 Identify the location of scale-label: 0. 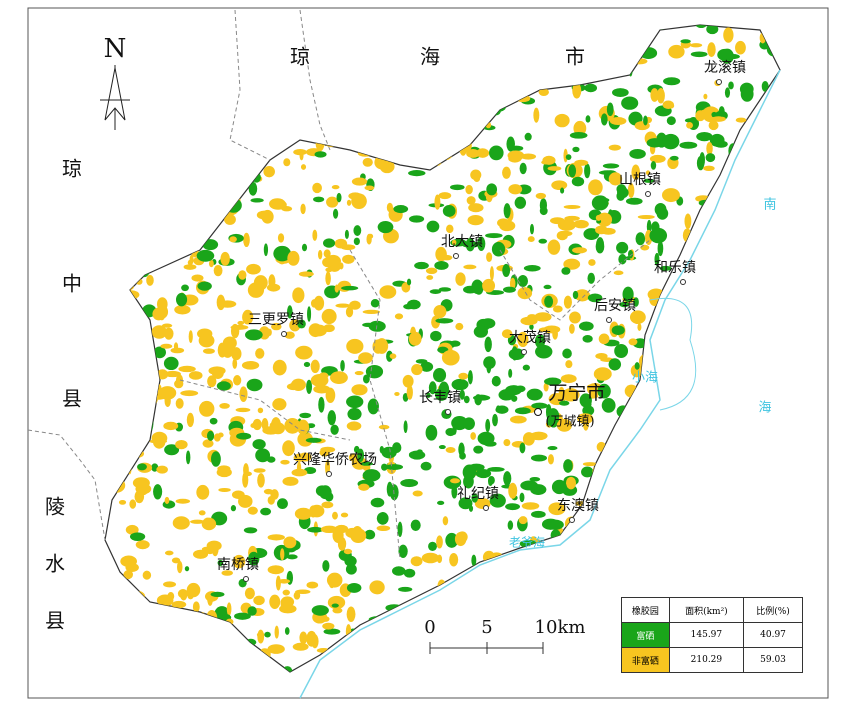
(429, 627).